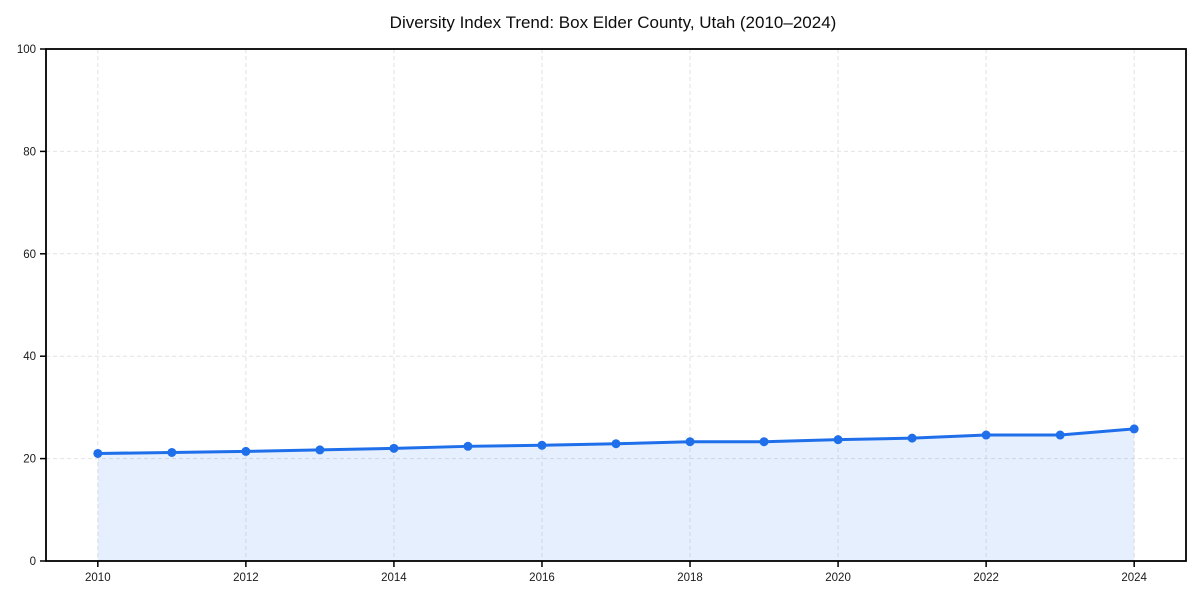  What do you see at coordinates (394, 578) in the screenshot?
I see `x-tick-label: 2014` at bounding box center [394, 578].